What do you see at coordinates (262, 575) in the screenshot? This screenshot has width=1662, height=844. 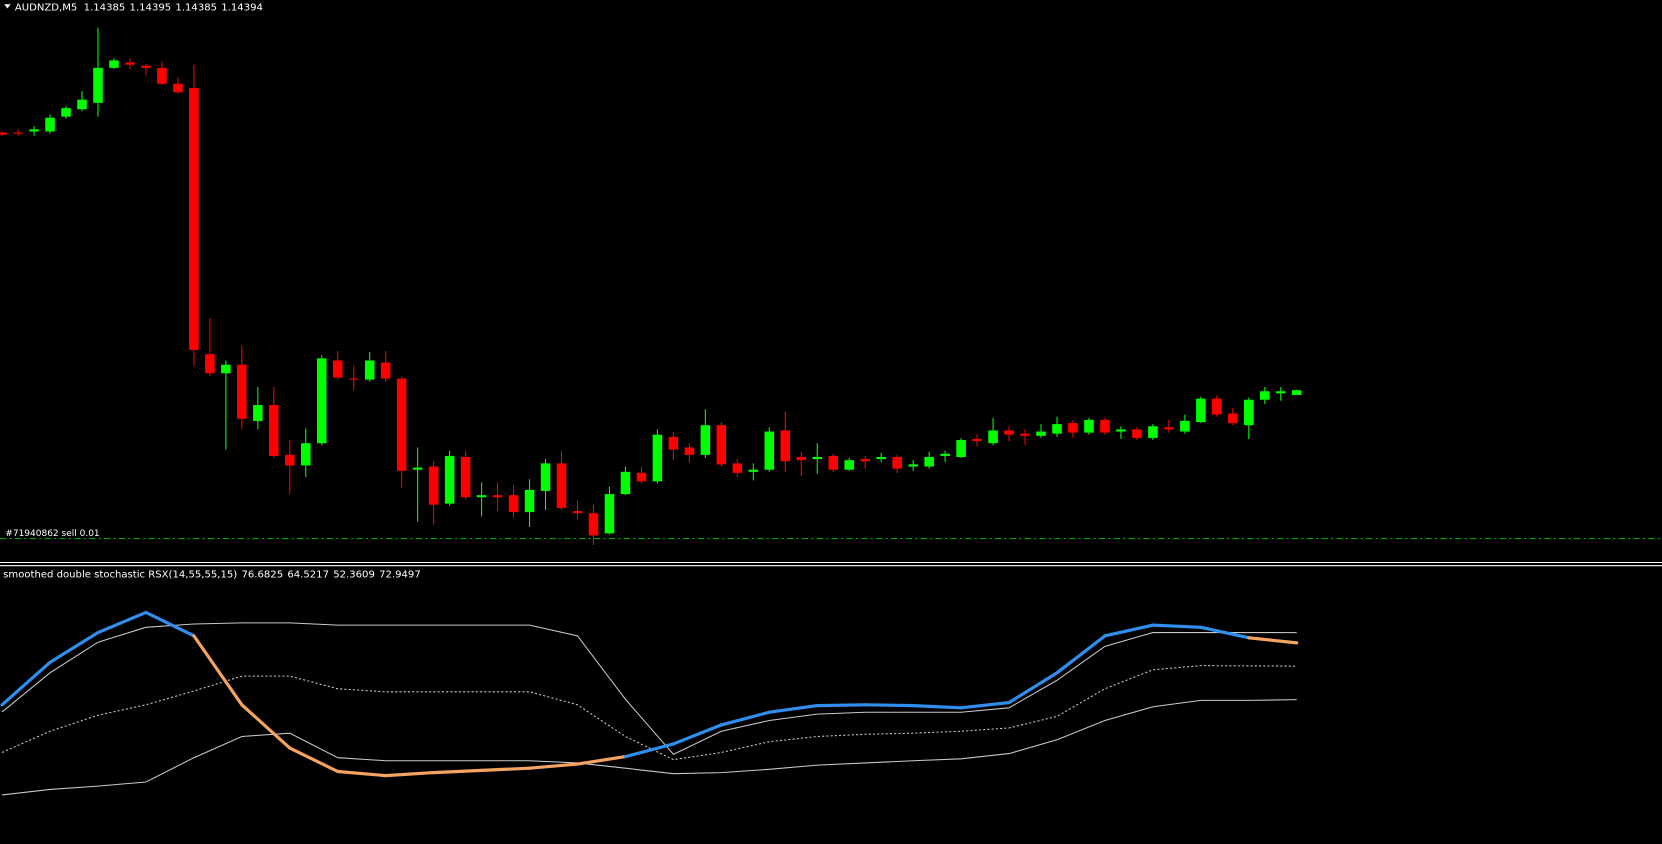 I see `indicator-value: 76.6825` at bounding box center [262, 575].